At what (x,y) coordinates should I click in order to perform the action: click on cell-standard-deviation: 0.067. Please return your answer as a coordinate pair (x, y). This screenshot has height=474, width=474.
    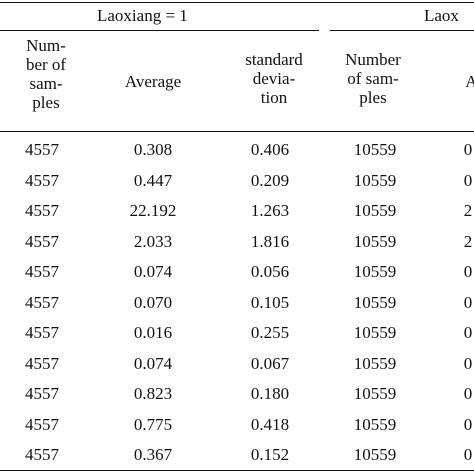
    Looking at the image, I should click on (270, 363).